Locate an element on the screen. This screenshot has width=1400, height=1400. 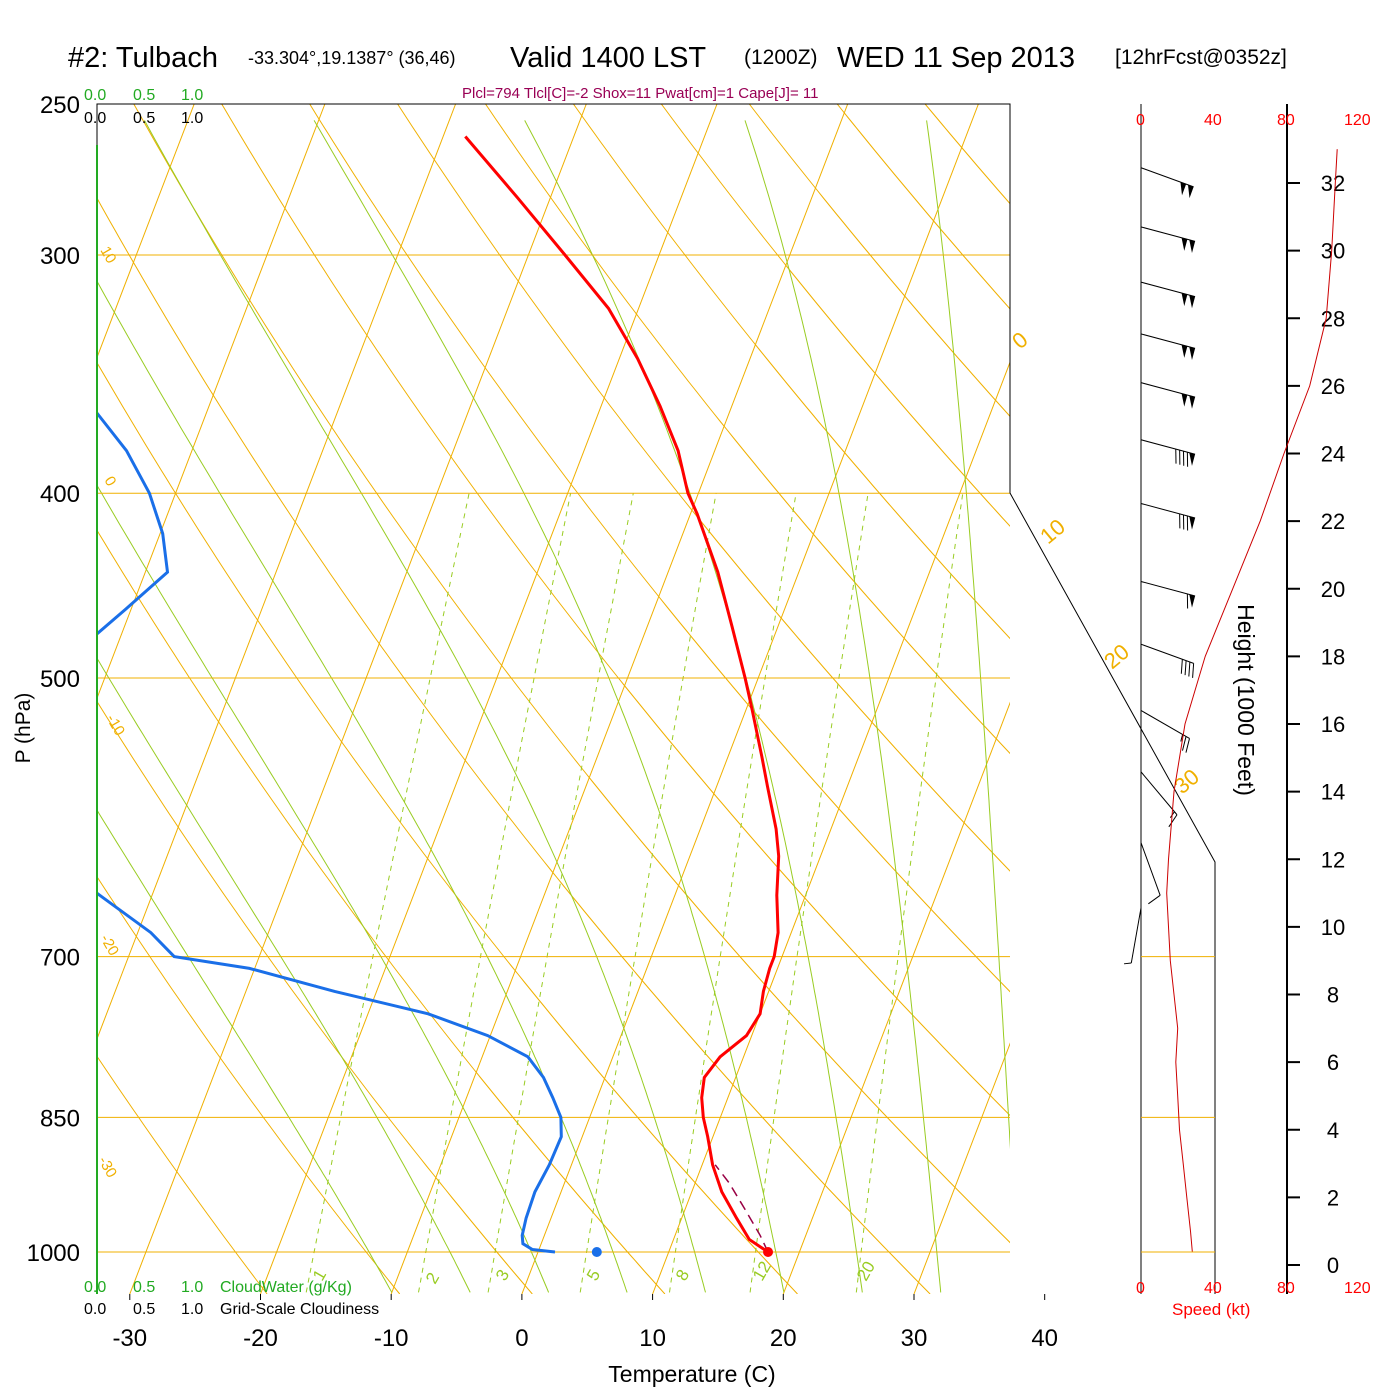
temp-tick-label: -20 is located at coordinates (260, 1338).